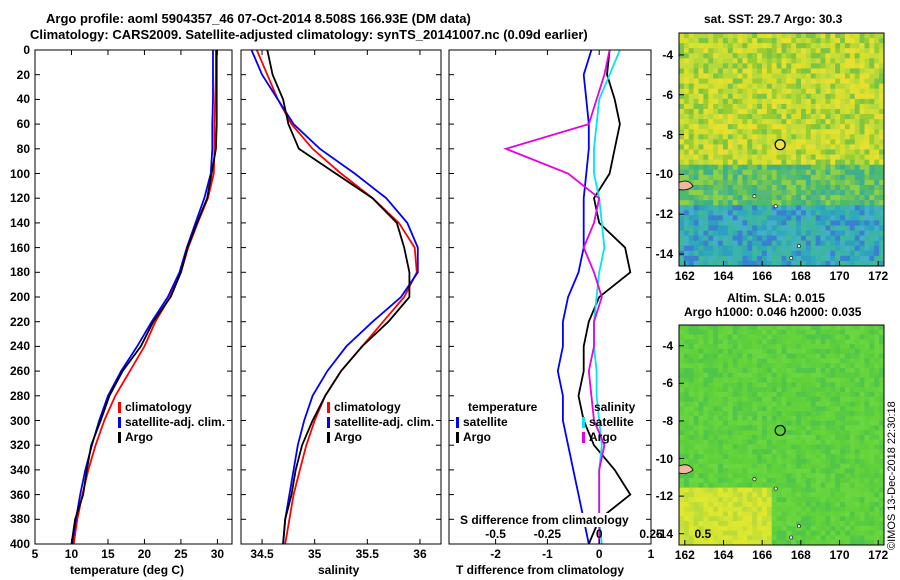 The height and width of the screenshot is (580, 900). I want to click on y-tick-label: 220, so click(19, 321).